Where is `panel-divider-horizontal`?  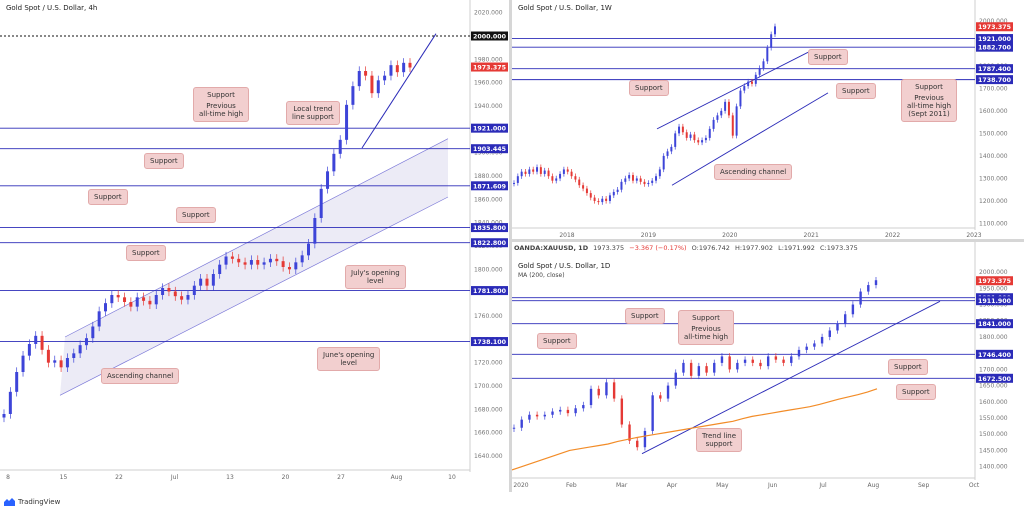
panel-divider-horizontal is located at coordinates (768, 240).